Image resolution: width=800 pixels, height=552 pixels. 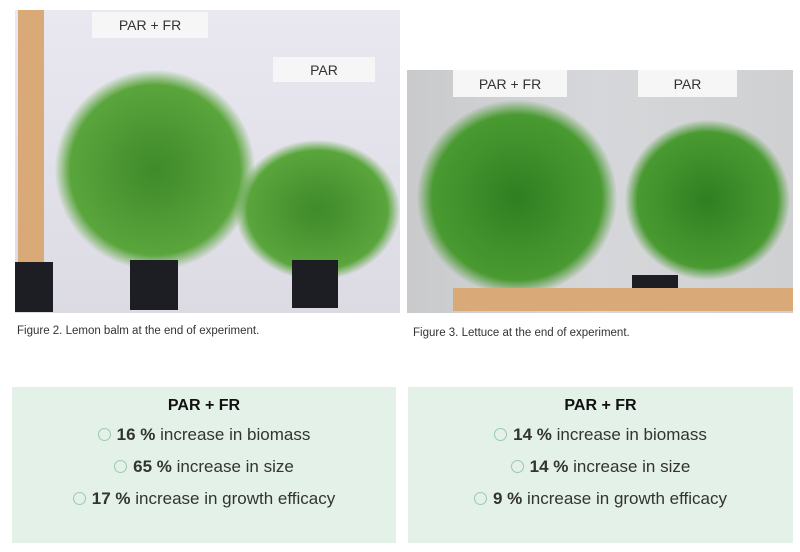 I want to click on result-size: 65 % increase in size, so click(x=204, y=467).